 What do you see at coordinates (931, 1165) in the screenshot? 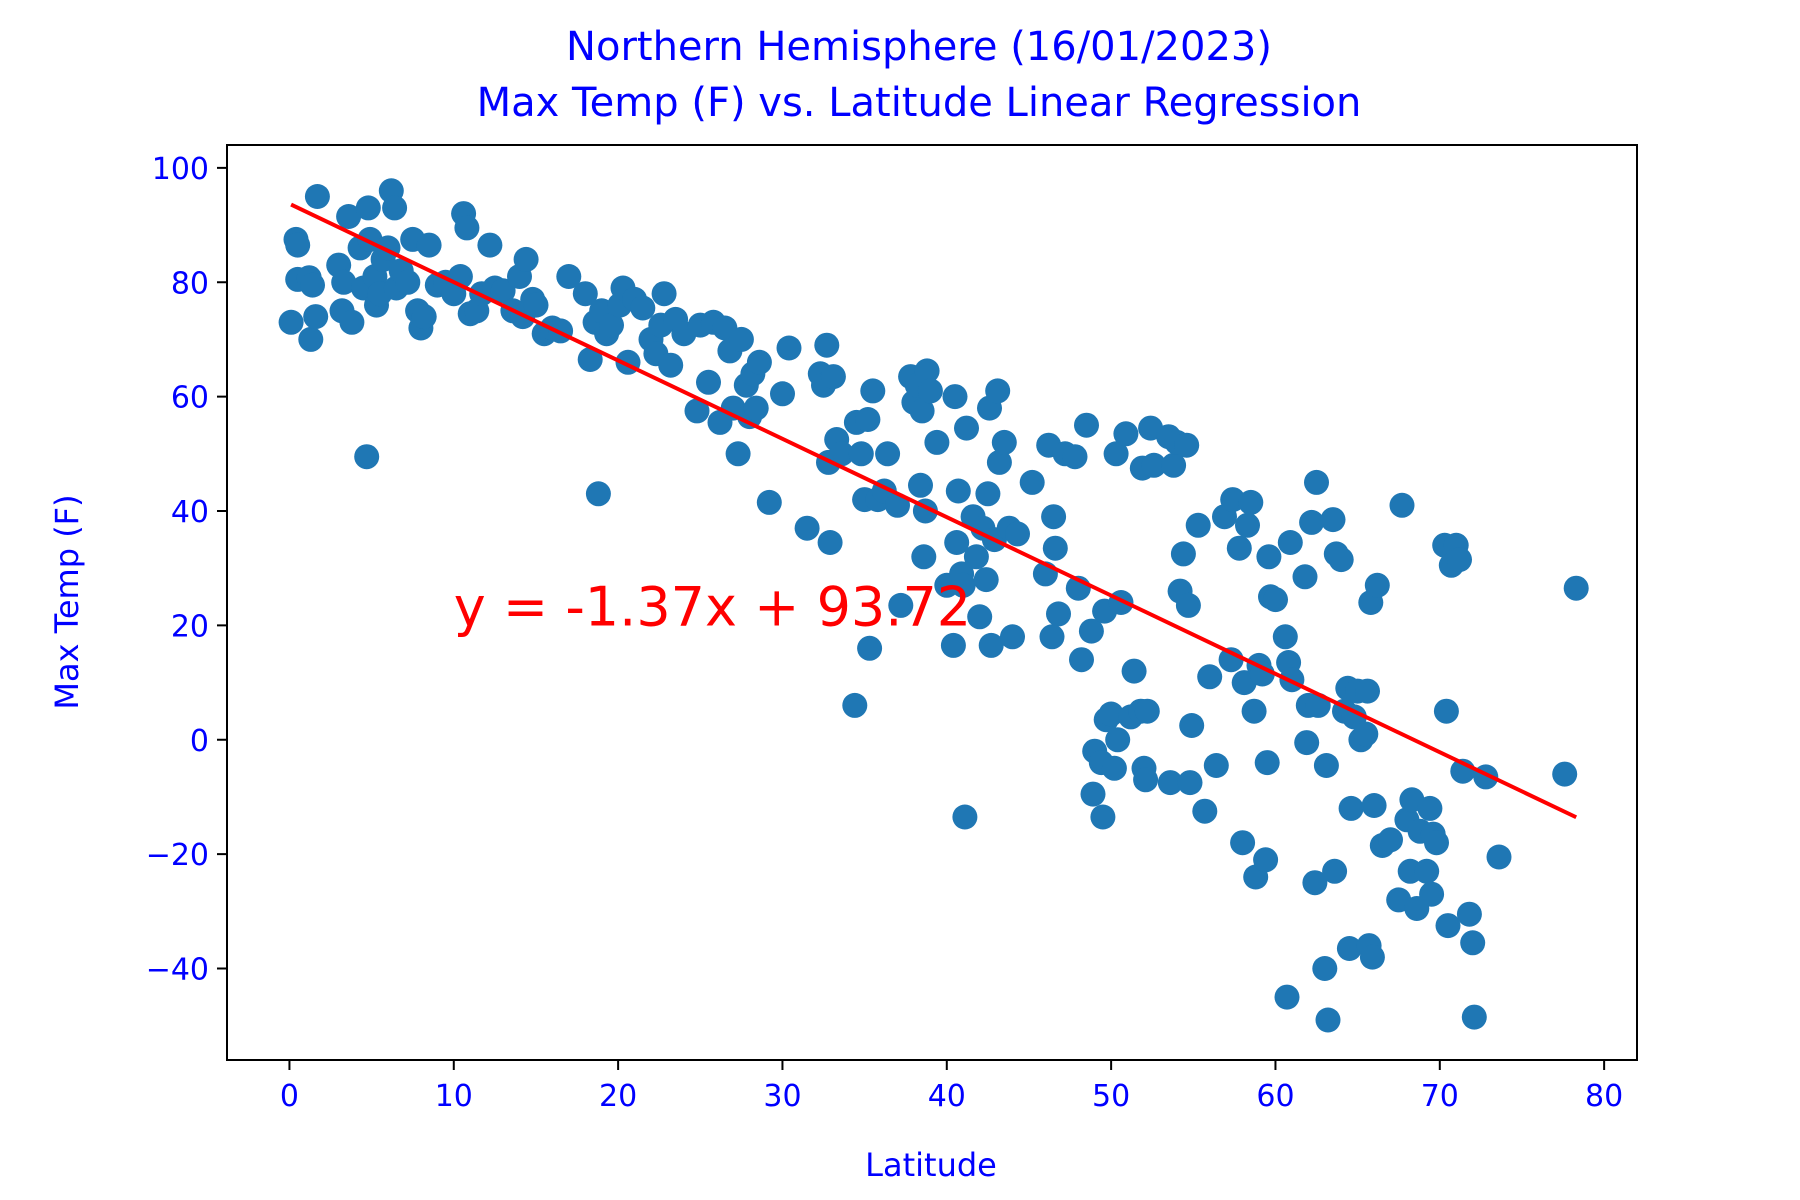
I see `x-axis-label: Latitude` at bounding box center [931, 1165].